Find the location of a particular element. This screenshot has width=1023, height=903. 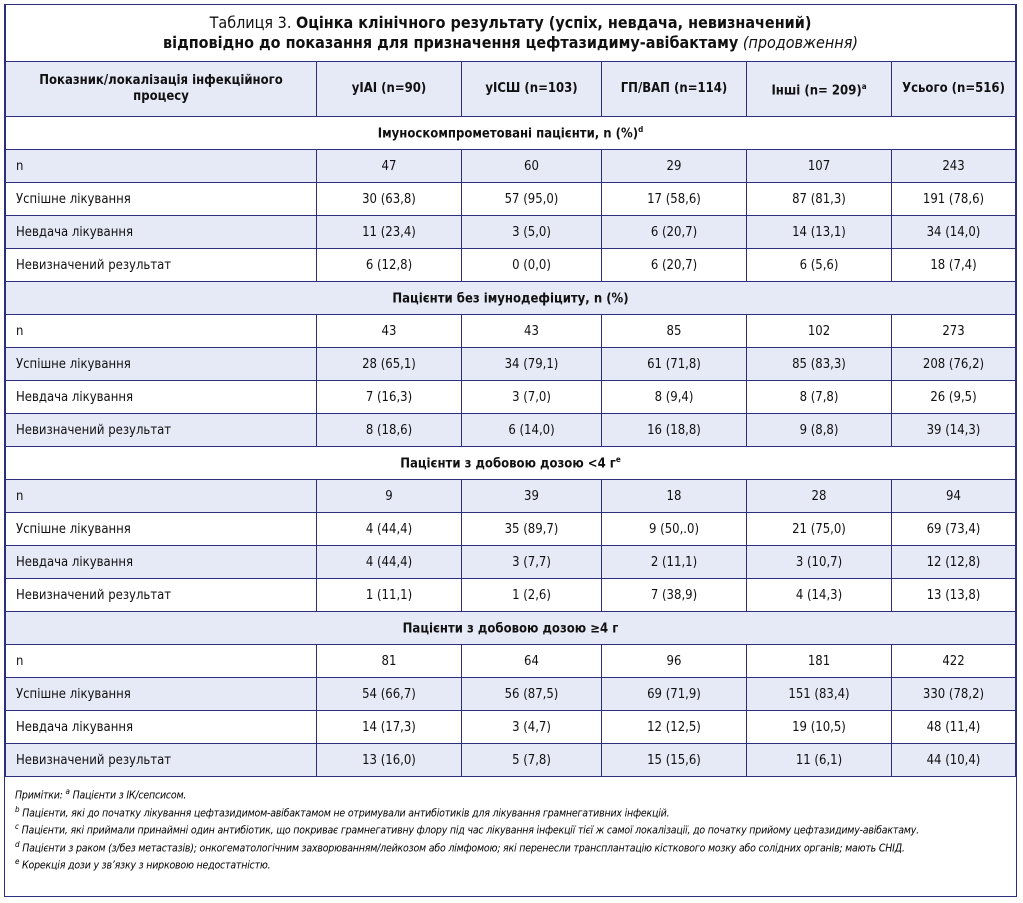

cell-value: 21 (75,0) is located at coordinates (819, 529).